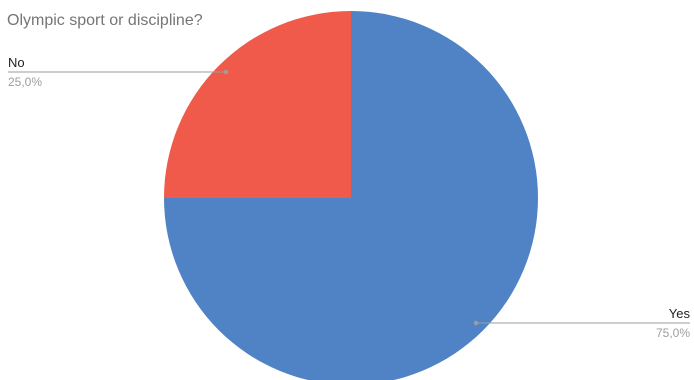  What do you see at coordinates (673, 333) in the screenshot?
I see `slice-percent-yes: 75,0%` at bounding box center [673, 333].